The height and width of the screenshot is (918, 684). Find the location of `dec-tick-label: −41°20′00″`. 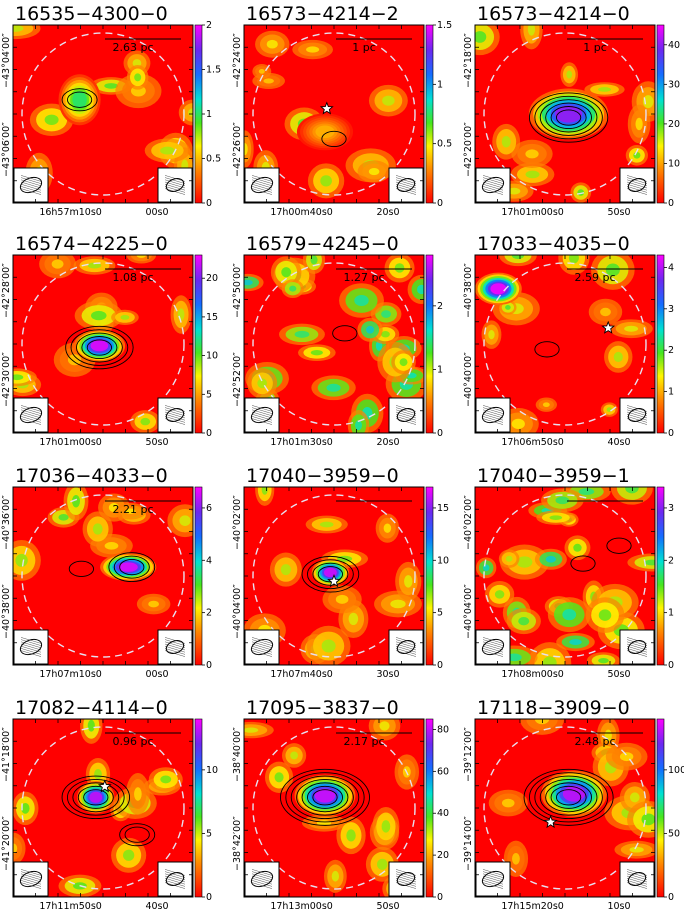

dec-tick-label: −41°20′00″ is located at coordinates (6, 843).